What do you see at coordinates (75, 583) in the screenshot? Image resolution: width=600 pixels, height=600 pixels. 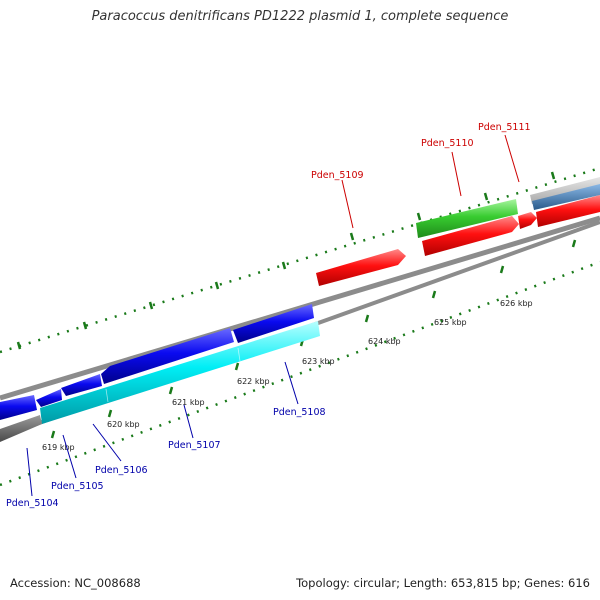 I see `accession-label: Accession: NC_008688` at bounding box center [75, 583].